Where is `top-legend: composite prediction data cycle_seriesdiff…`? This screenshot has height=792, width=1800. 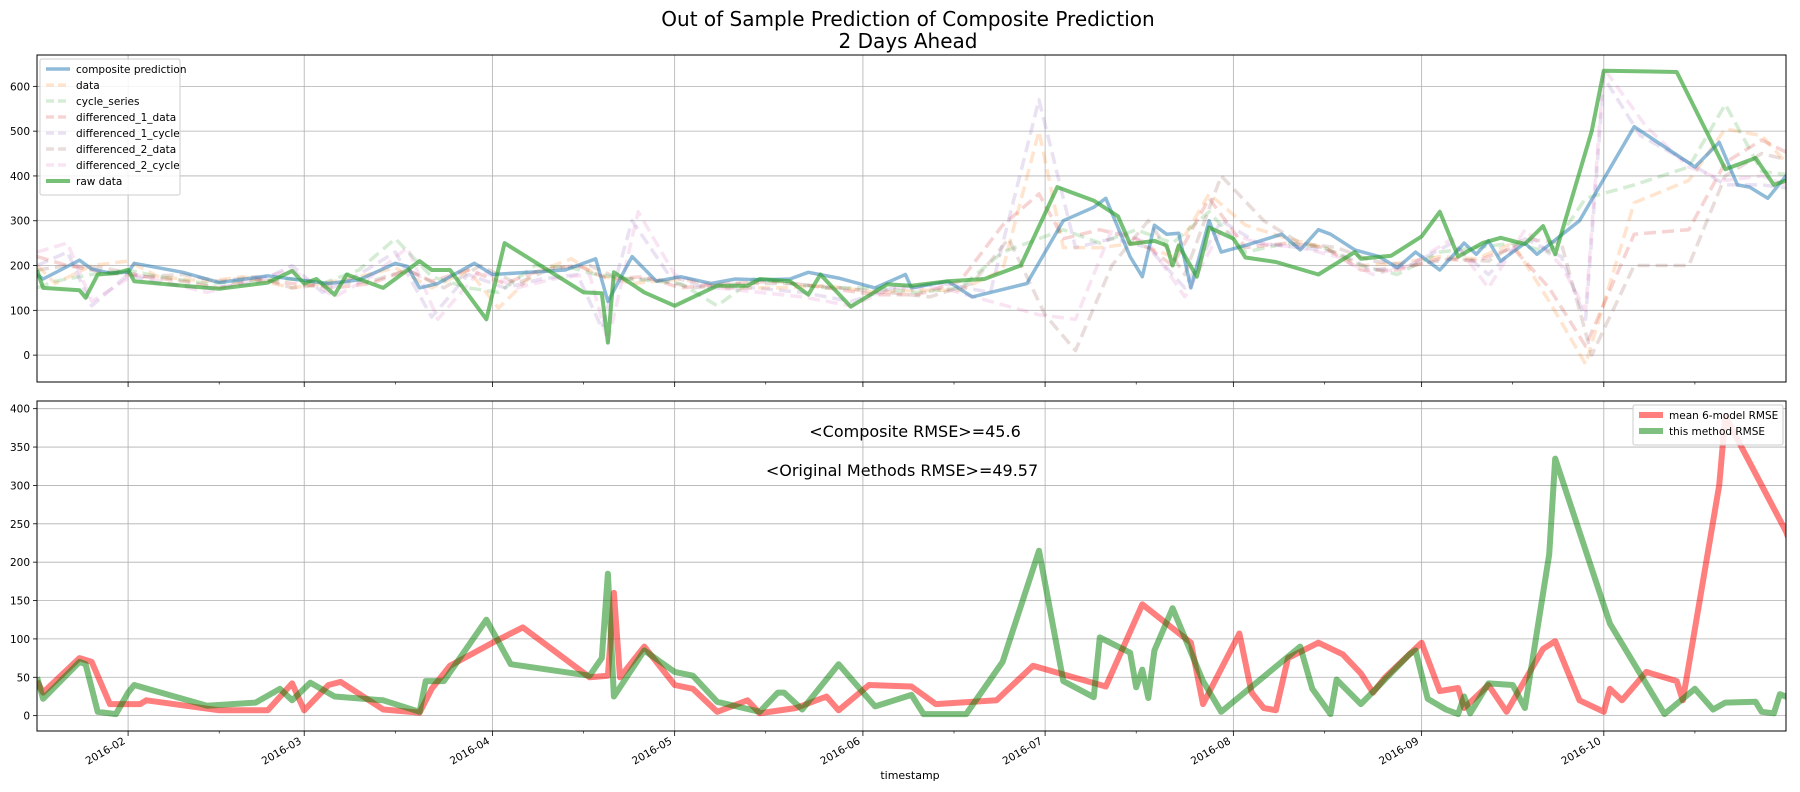
top-legend: composite prediction data cycle_seriesdiff… is located at coordinates (113, 127).